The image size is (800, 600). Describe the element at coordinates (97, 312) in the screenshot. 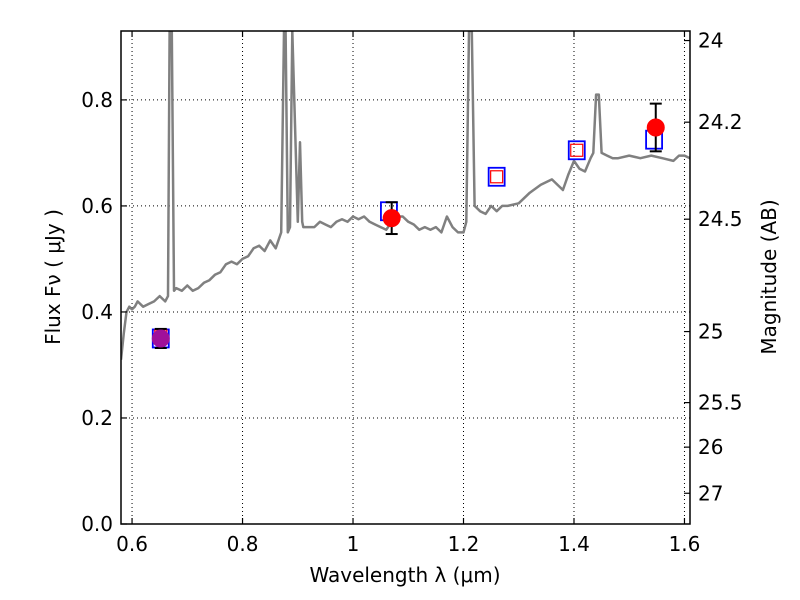

I see `y-tick-label: 0.4` at that location.